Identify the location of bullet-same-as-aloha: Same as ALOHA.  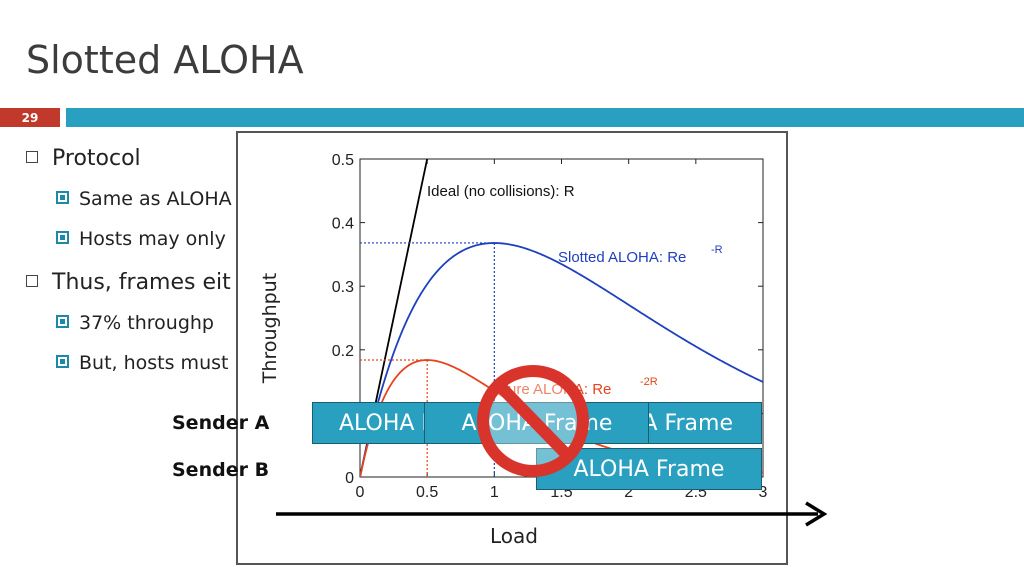
(144, 199).